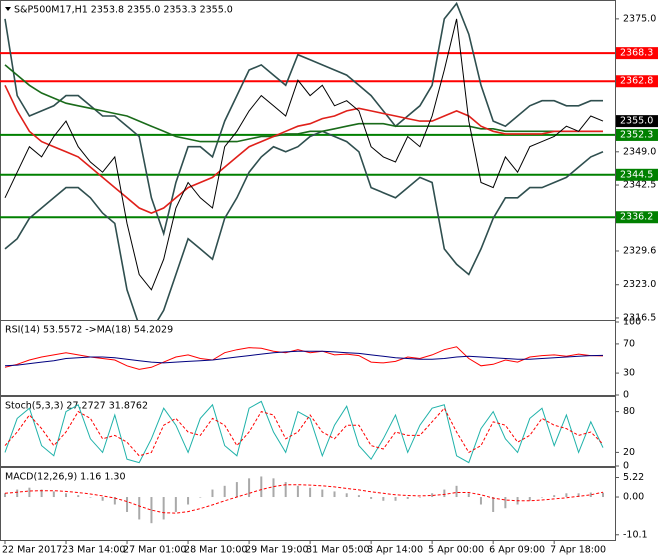  What do you see at coordinates (629, 411) in the screenshot?
I see `y-tick-label: 80` at bounding box center [629, 411].